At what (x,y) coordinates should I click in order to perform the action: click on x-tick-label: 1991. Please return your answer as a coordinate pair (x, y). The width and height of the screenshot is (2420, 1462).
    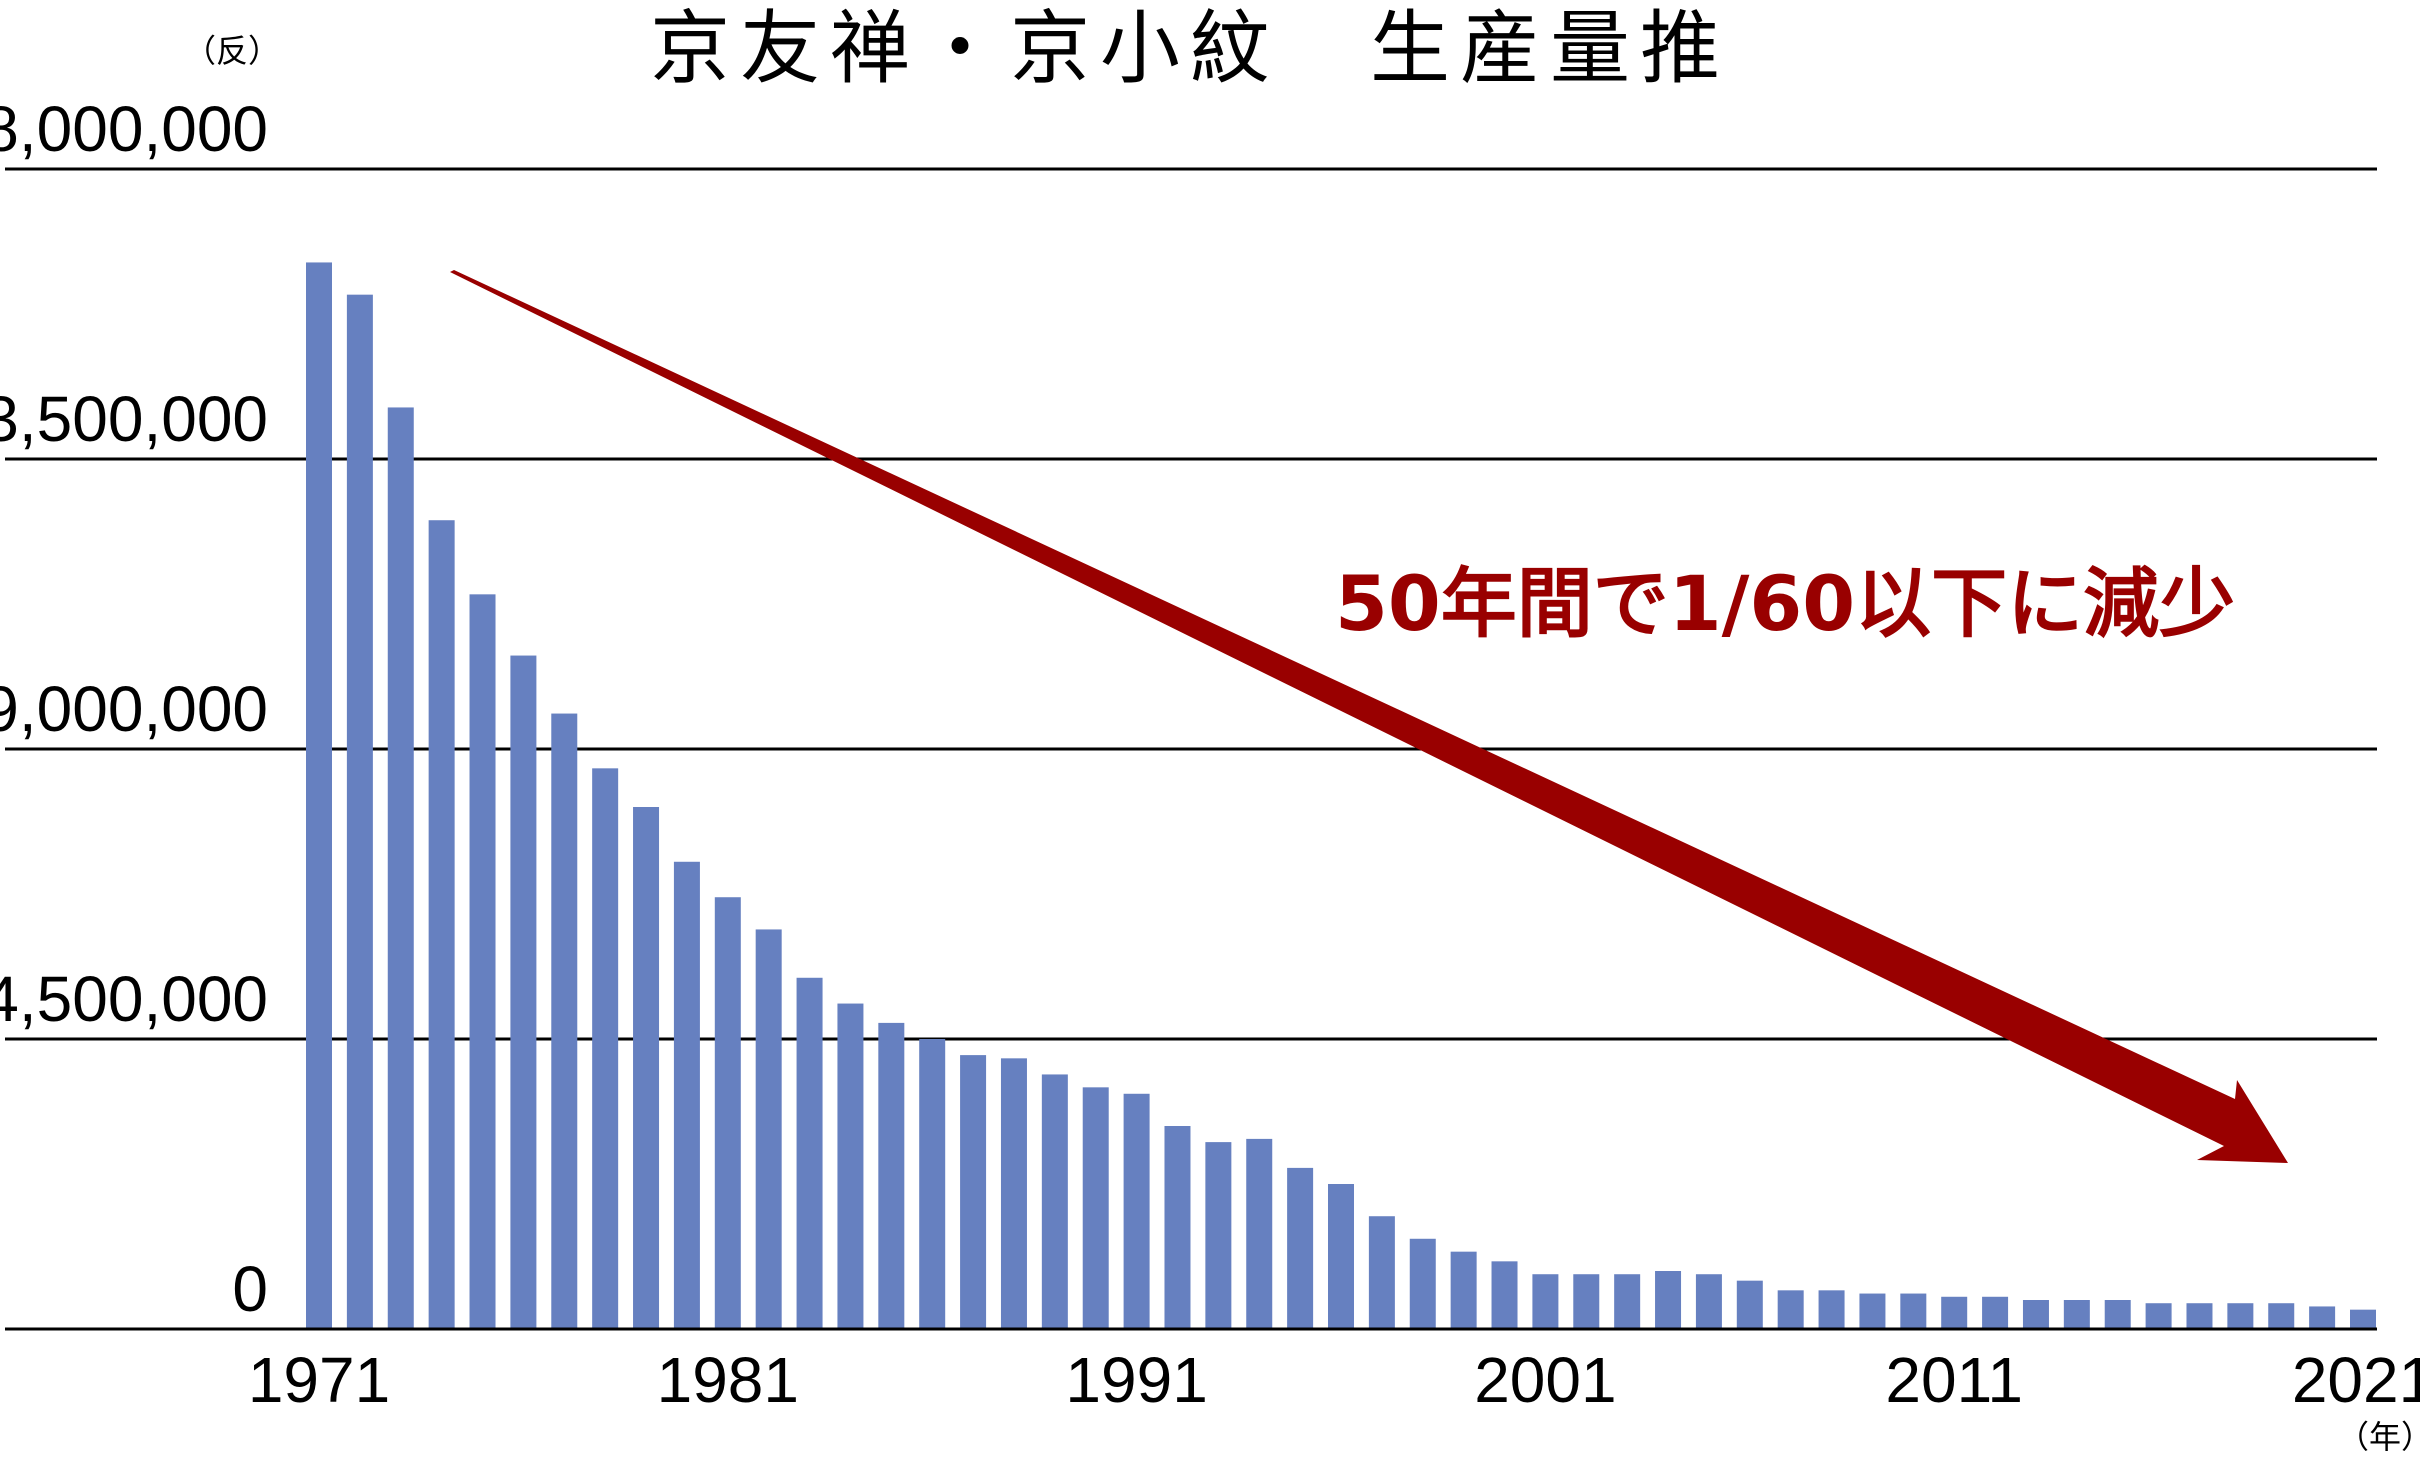
    Looking at the image, I should click on (1136, 1380).